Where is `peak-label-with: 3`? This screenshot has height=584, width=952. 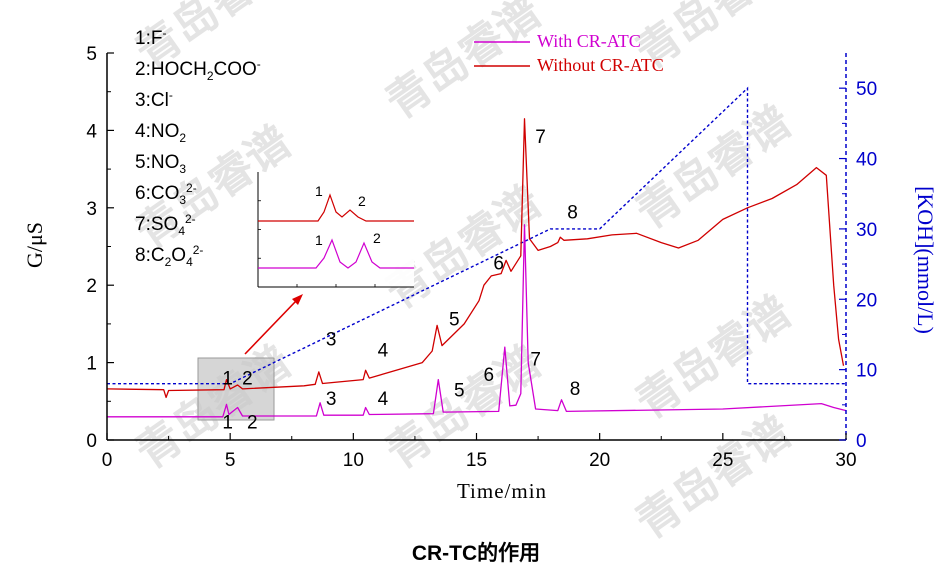 peak-label-with: 3 is located at coordinates (331, 399).